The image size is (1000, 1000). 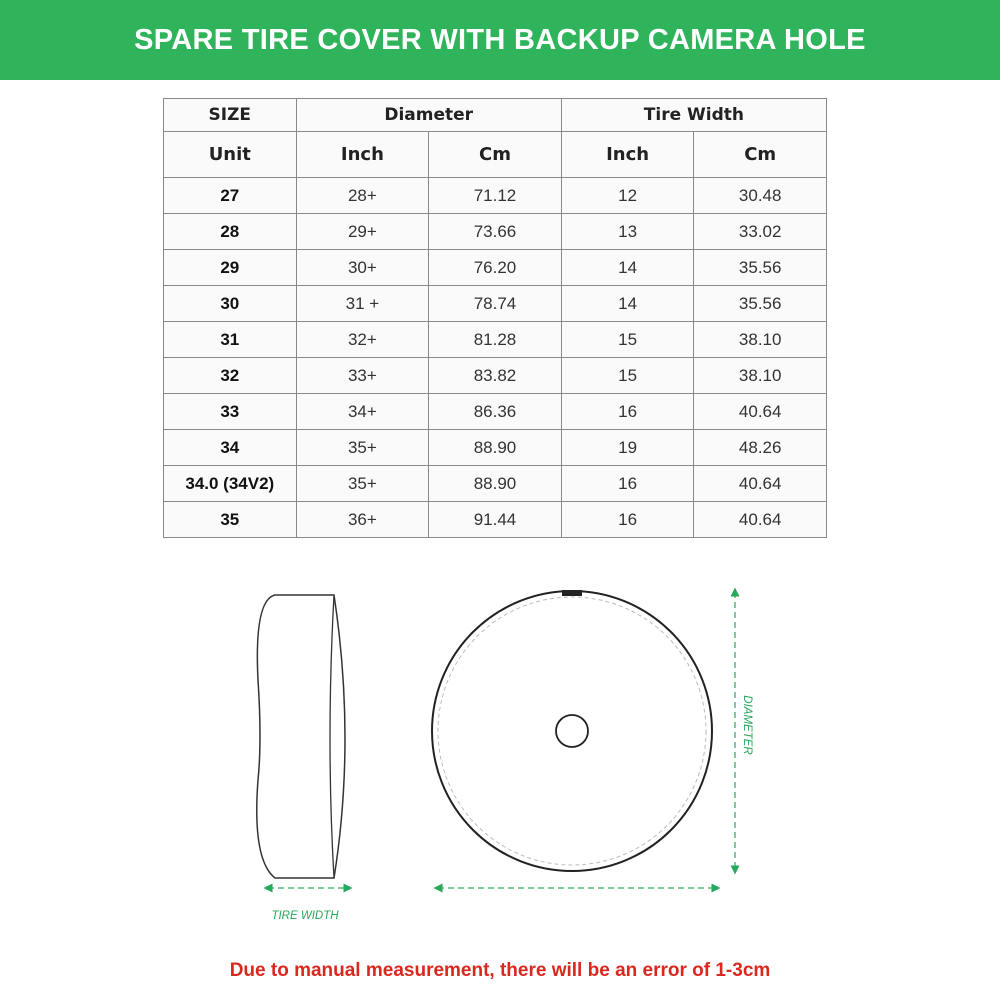 I want to click on table-row: 34.0 (34V2) 35+ 88.90 16 40.64, so click(x=495, y=483).